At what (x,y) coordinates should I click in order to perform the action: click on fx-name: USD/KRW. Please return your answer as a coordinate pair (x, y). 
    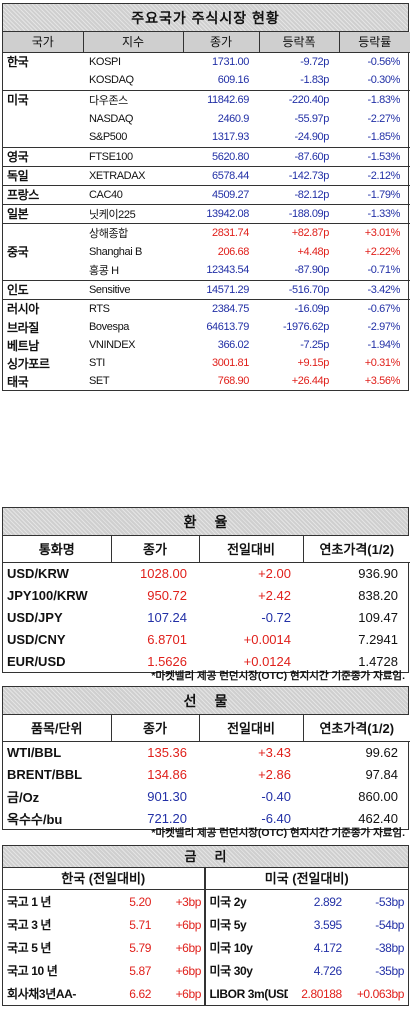
    Looking at the image, I should click on (38, 573).